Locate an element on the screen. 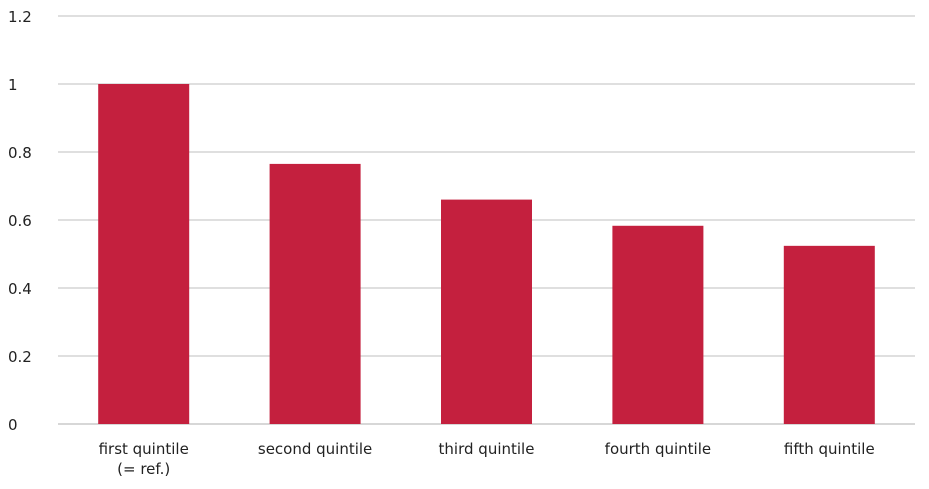 The height and width of the screenshot is (489, 929). x-tick-label: third quintile is located at coordinates (487, 449).